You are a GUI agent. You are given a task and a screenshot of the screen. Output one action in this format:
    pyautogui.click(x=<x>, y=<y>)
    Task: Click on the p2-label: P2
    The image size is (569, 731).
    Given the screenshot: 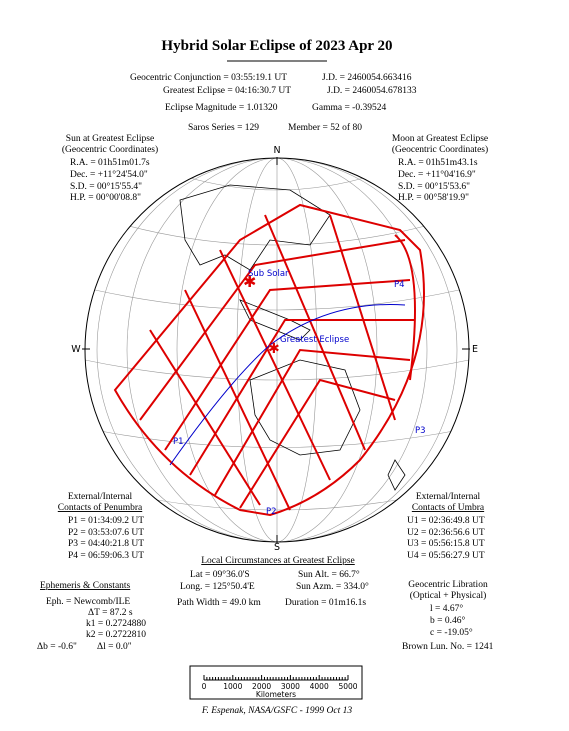 What is the action you would take?
    pyautogui.click(x=271, y=512)
    